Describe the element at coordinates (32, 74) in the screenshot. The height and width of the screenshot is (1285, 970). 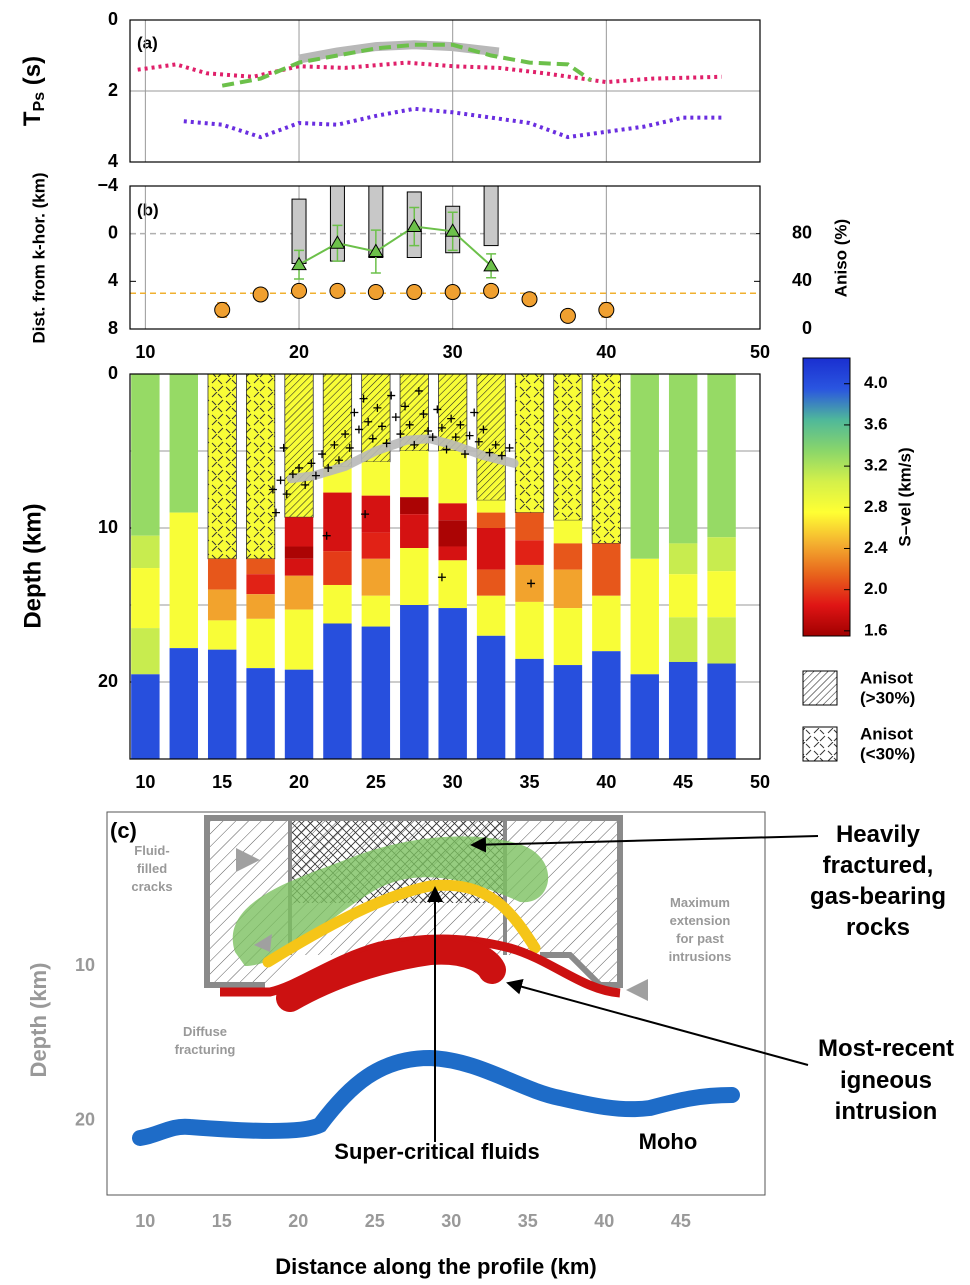
I see `y-axis-label-part: (s)` at that location.